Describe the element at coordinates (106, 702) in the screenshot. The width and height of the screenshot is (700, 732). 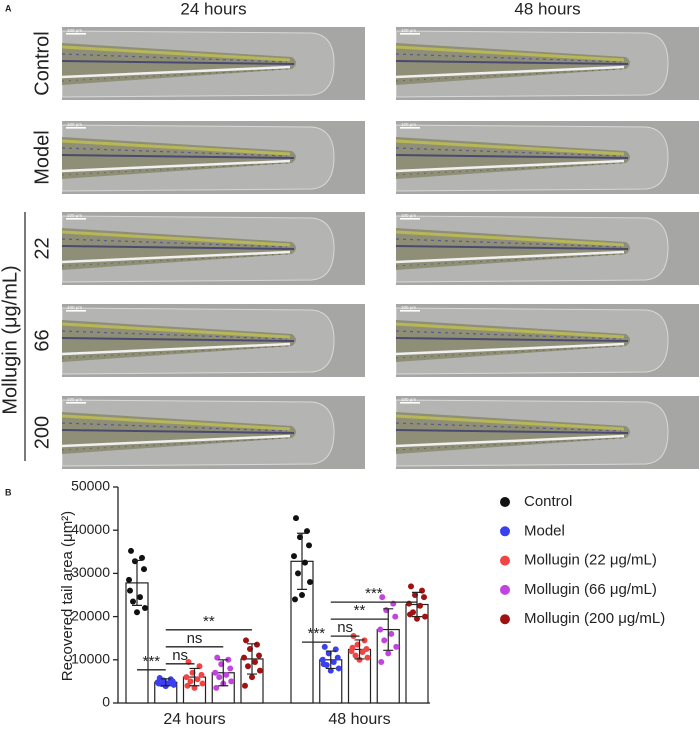
I see `y-tick-label: 0` at that location.